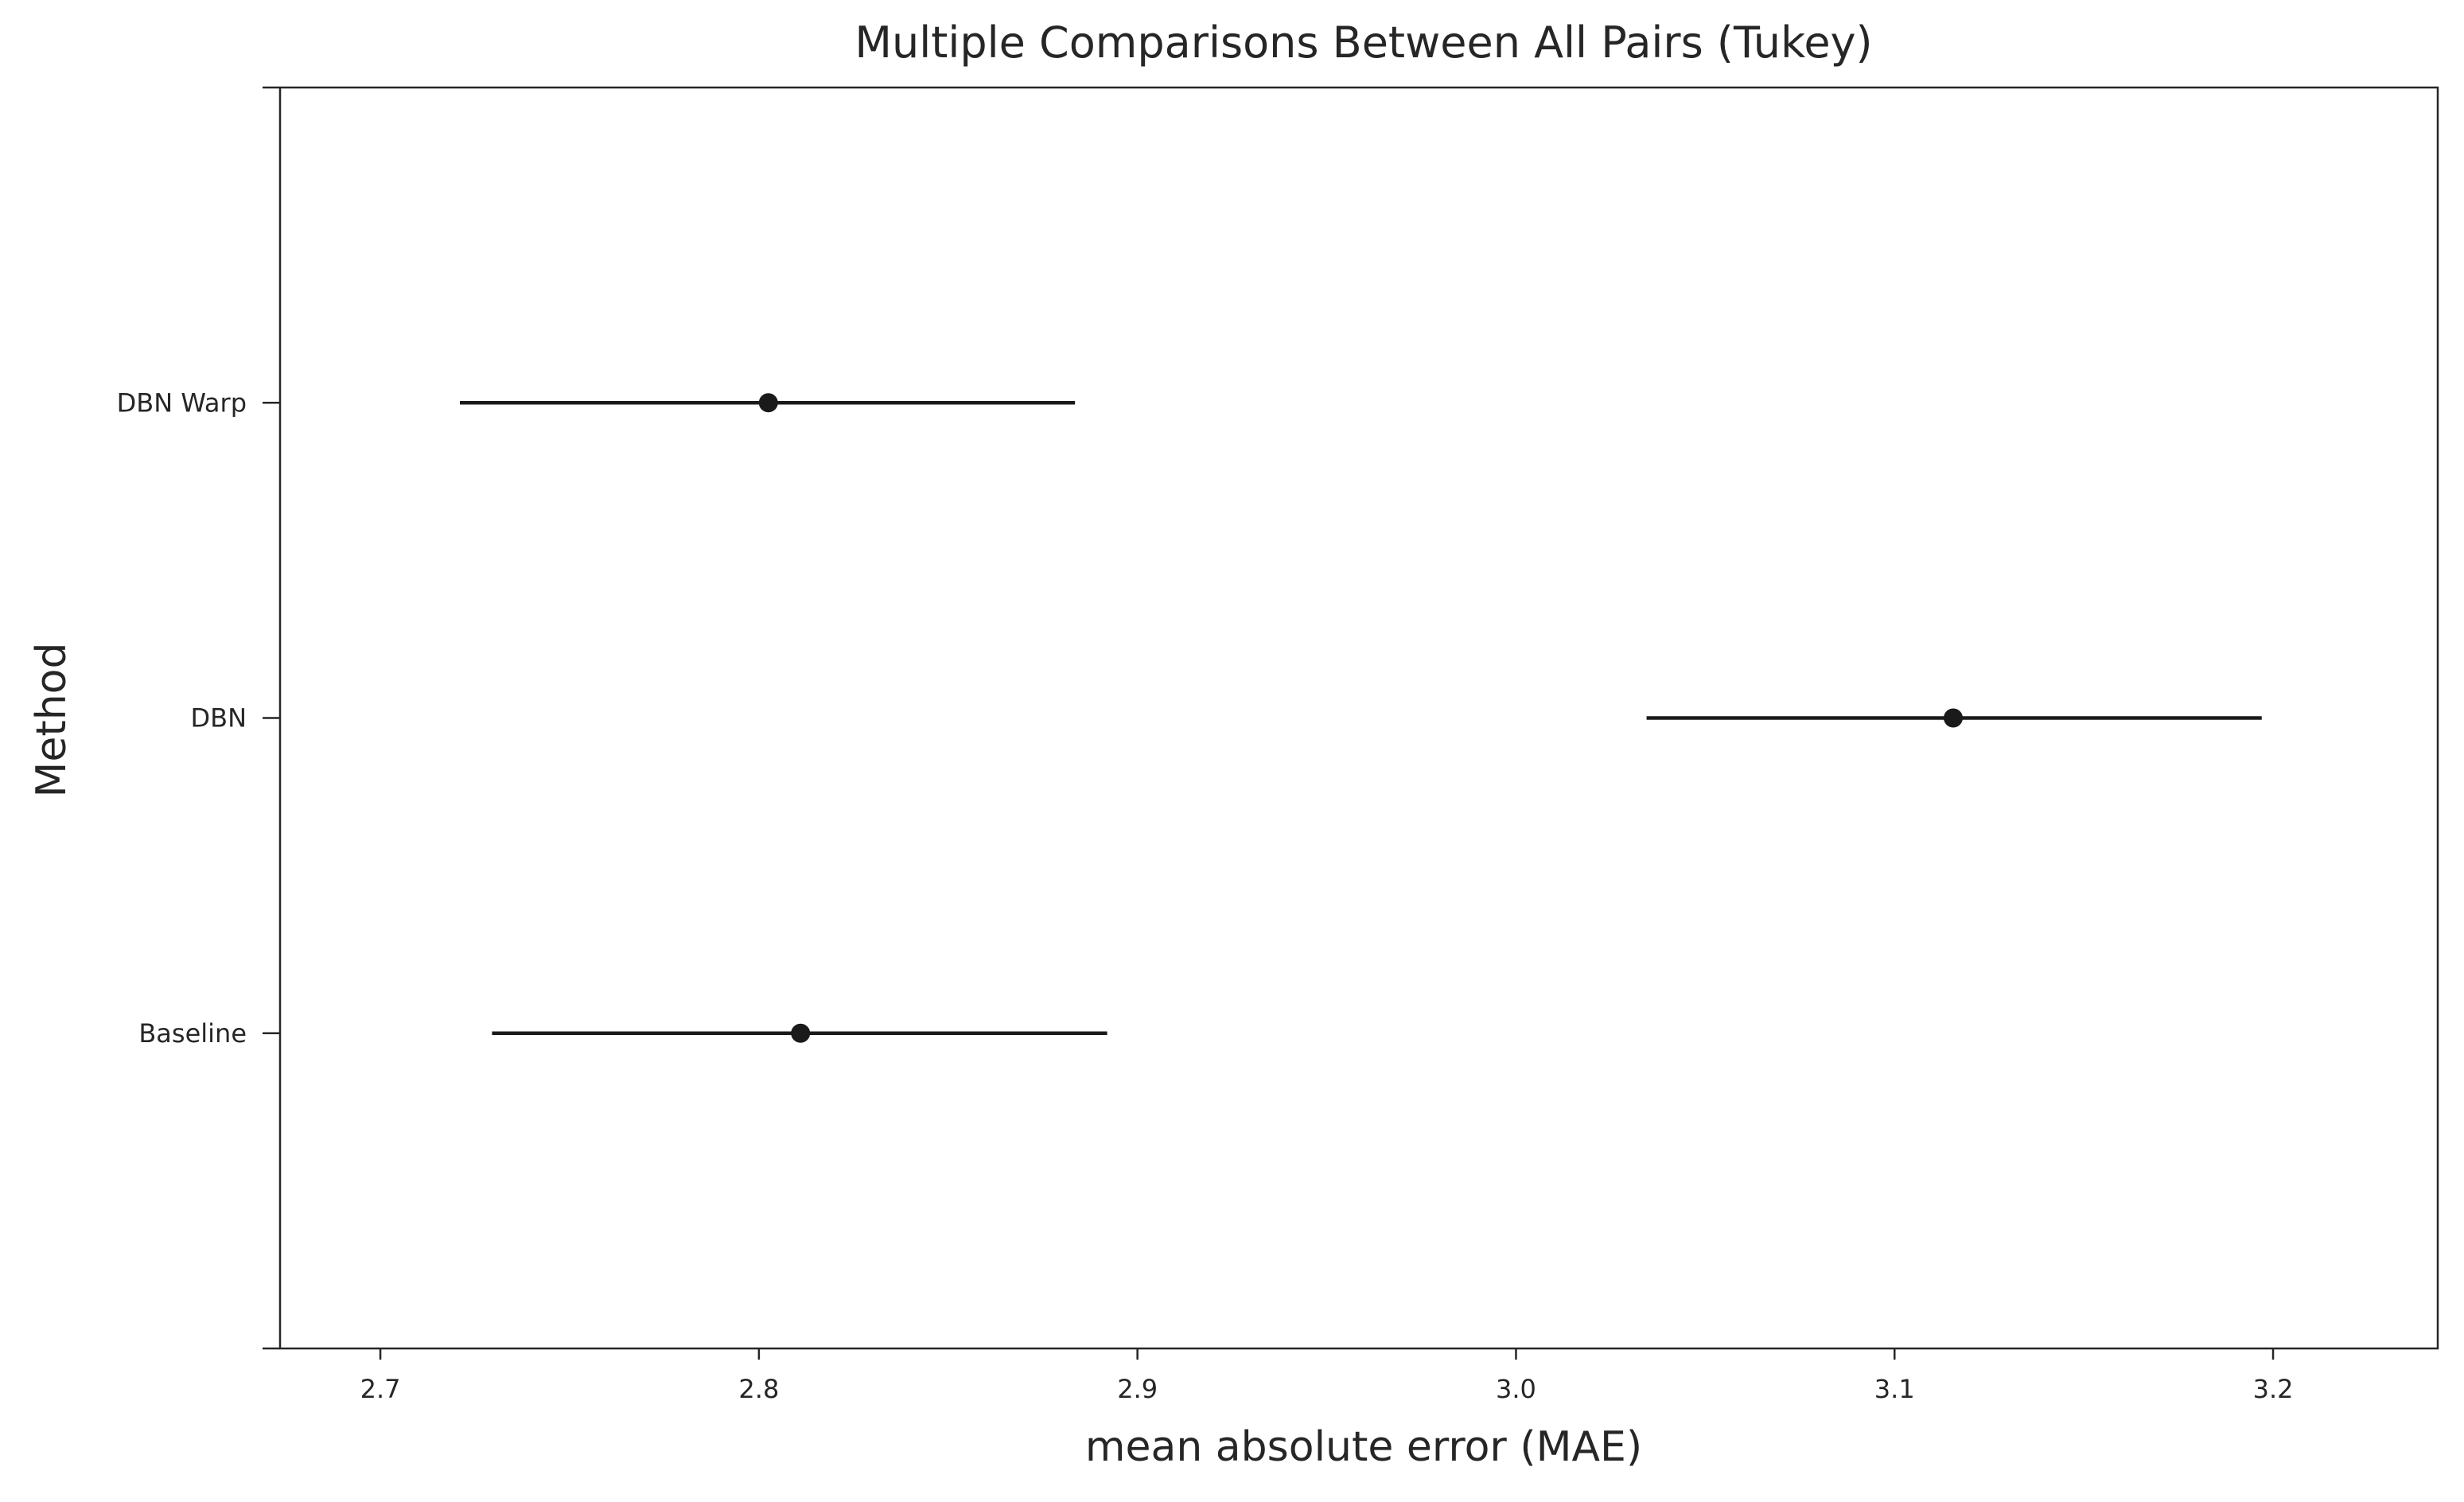  I want to click on x-tick-label: 2.8, so click(758, 1389).